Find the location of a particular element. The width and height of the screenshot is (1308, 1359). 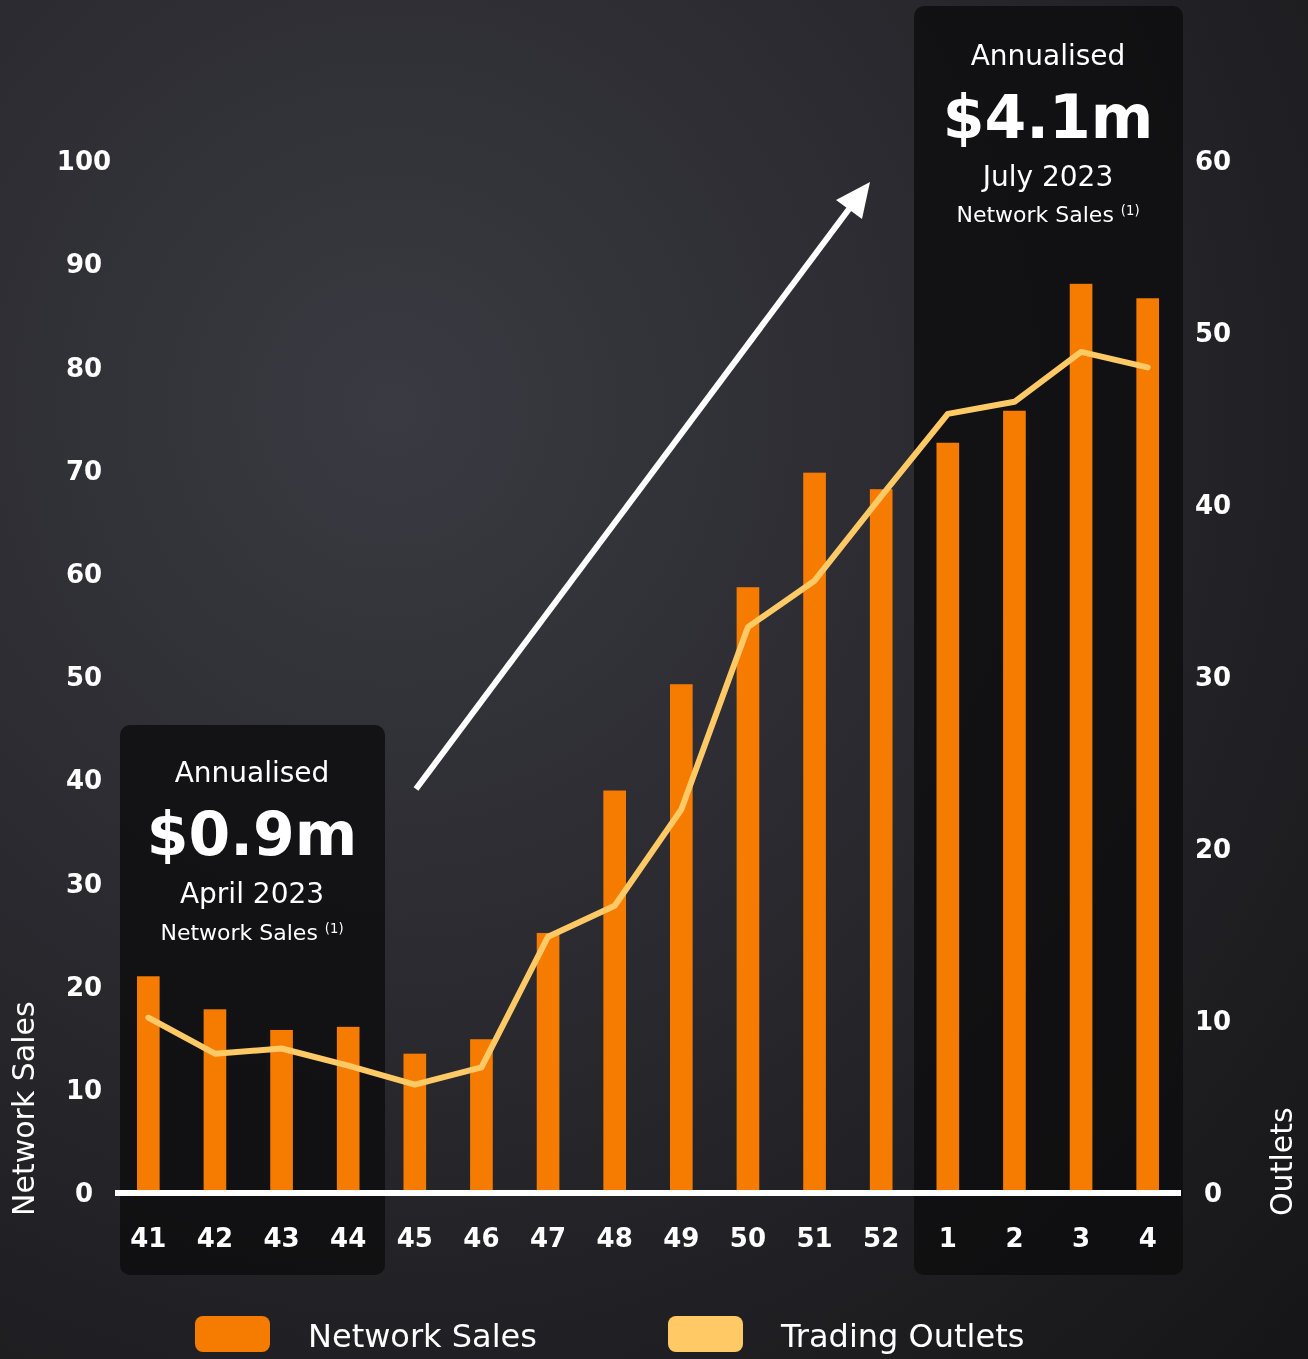

y-tick-label: 90 is located at coordinates (84, 264).